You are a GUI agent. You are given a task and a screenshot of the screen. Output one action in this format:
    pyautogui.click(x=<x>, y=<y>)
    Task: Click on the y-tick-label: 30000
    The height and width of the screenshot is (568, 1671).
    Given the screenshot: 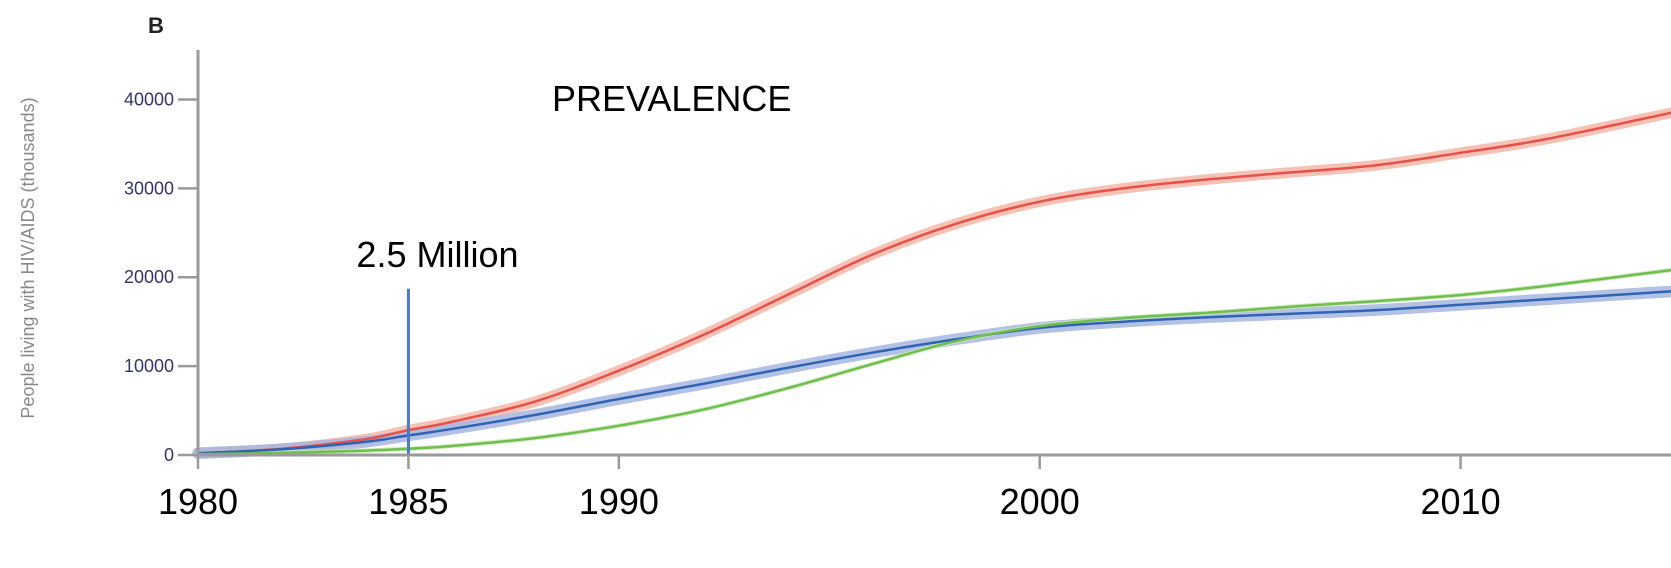 What is the action you would take?
    pyautogui.click(x=149, y=188)
    